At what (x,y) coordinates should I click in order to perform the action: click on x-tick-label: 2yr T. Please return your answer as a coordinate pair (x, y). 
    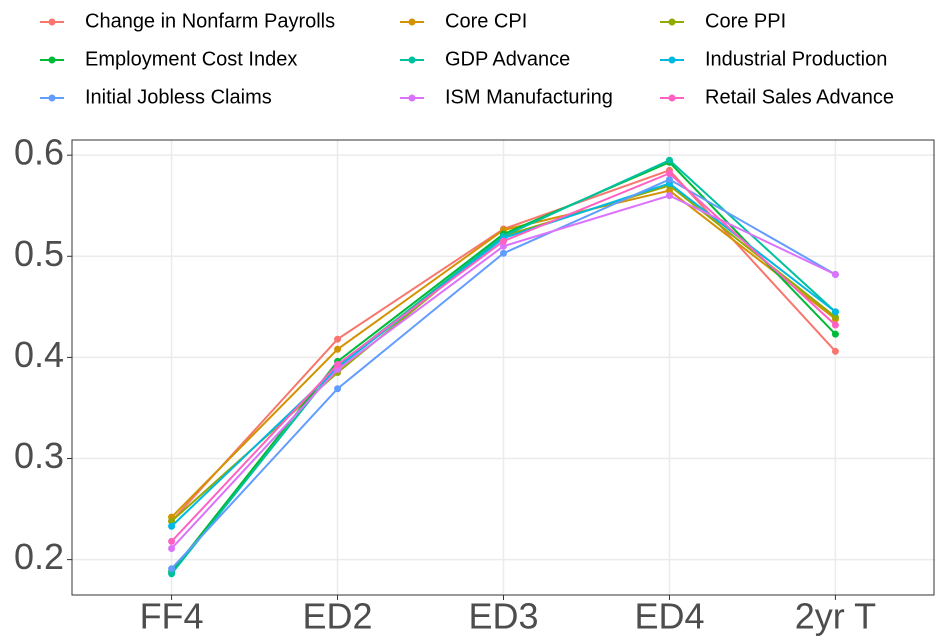
    Looking at the image, I should click on (835, 616).